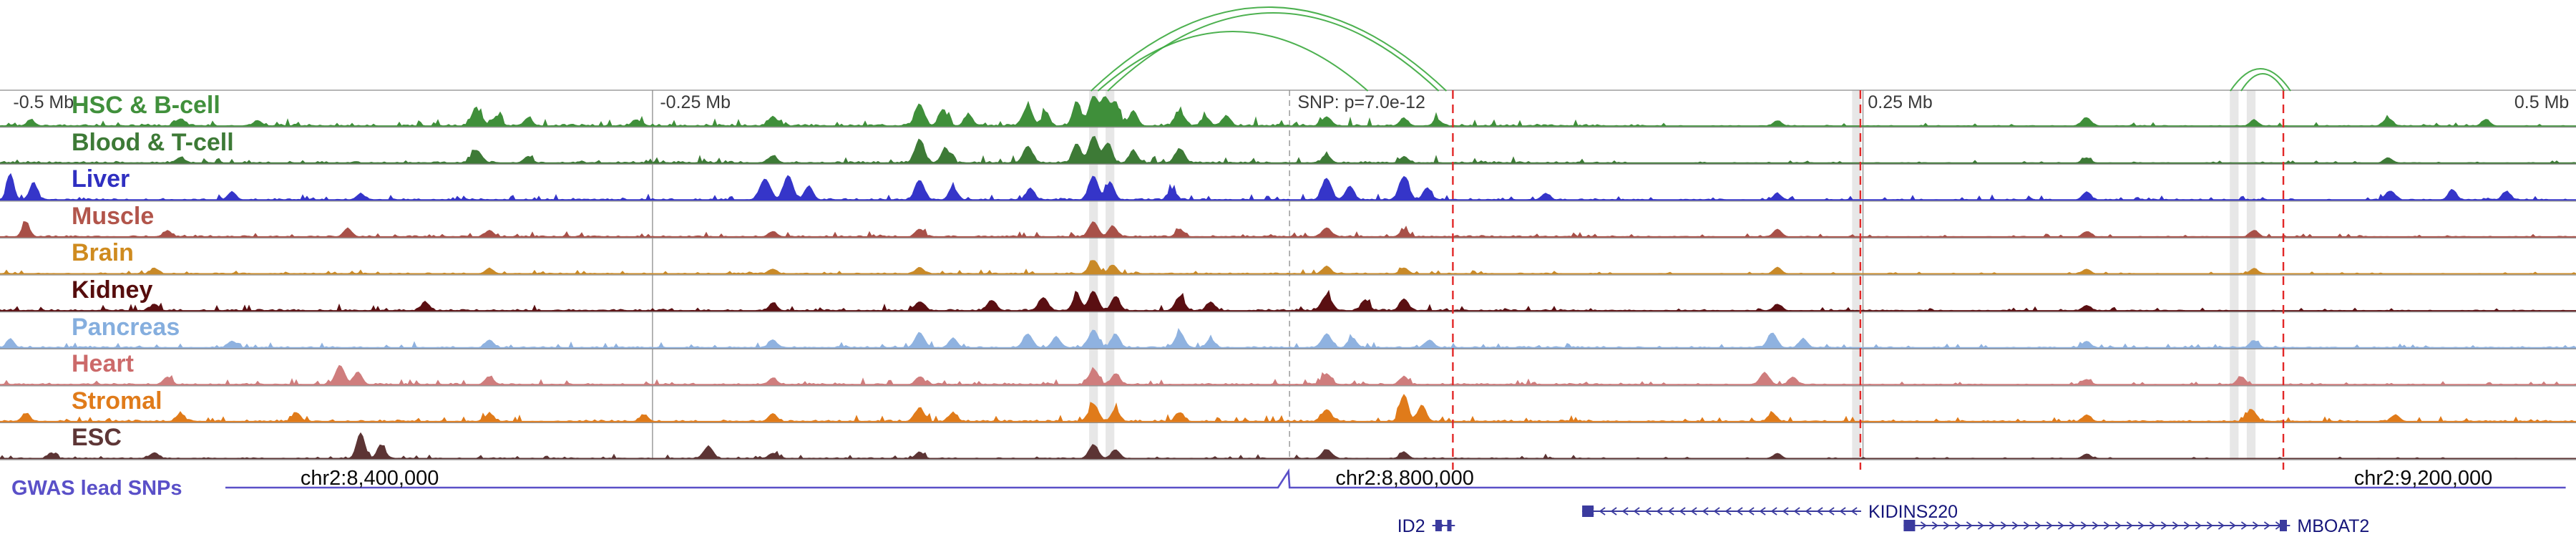 The width and height of the screenshot is (2576, 537). Describe the element at coordinates (2333, 526) in the screenshot. I see `gene-label-mboat2: MBOAT2` at that location.